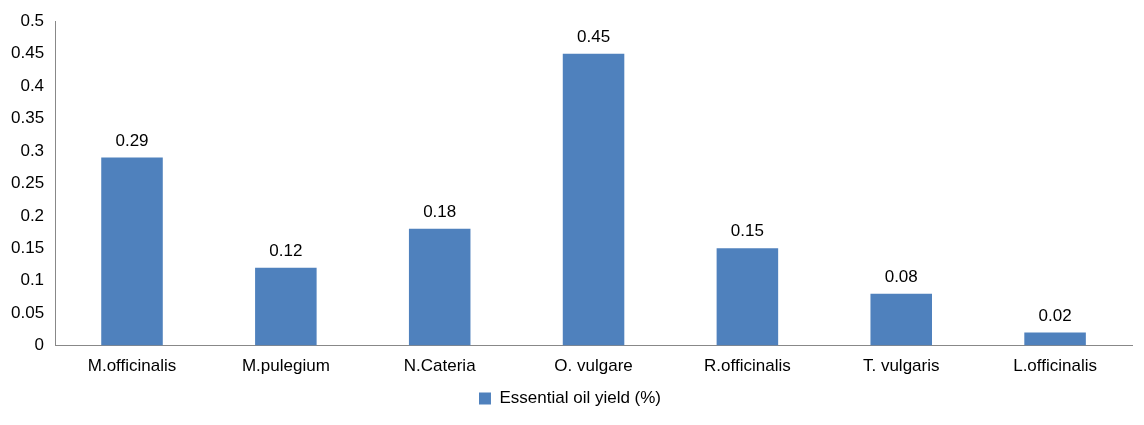  Describe the element at coordinates (440, 366) in the screenshot. I see `x-tick-label: N.Cateria` at that location.